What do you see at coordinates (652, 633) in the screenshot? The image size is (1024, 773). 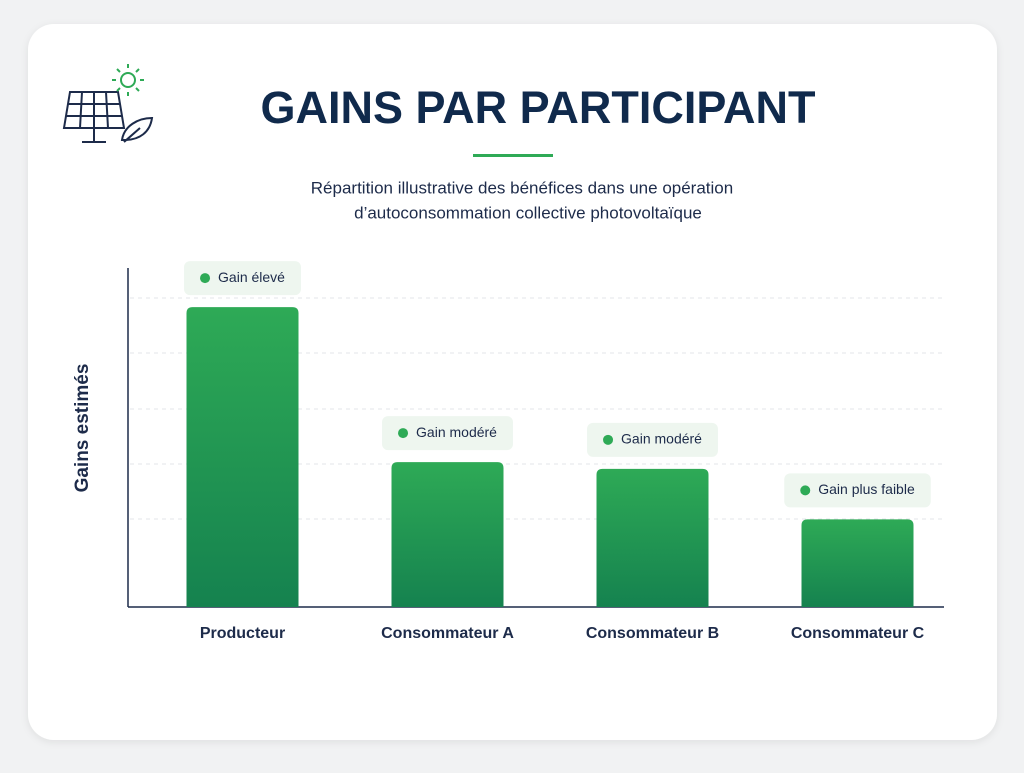 I see `x-tick-label: Consommateur B` at bounding box center [652, 633].